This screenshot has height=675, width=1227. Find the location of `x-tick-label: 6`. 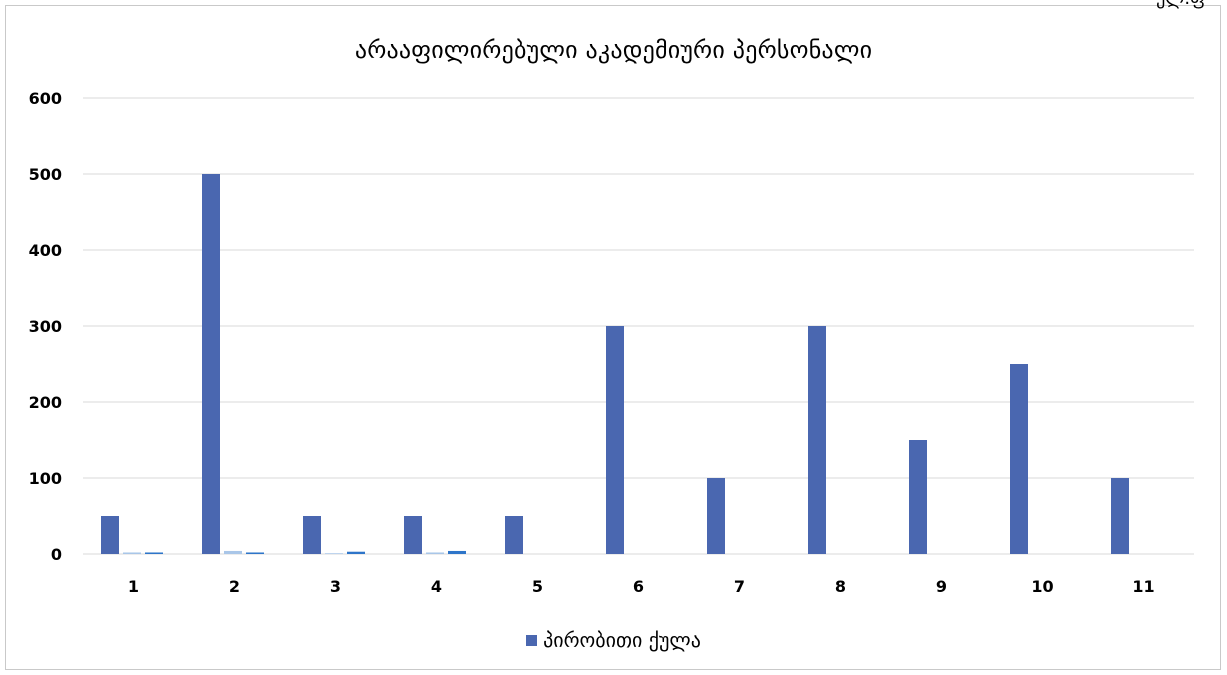

x-tick-label: 6 is located at coordinates (638, 586).